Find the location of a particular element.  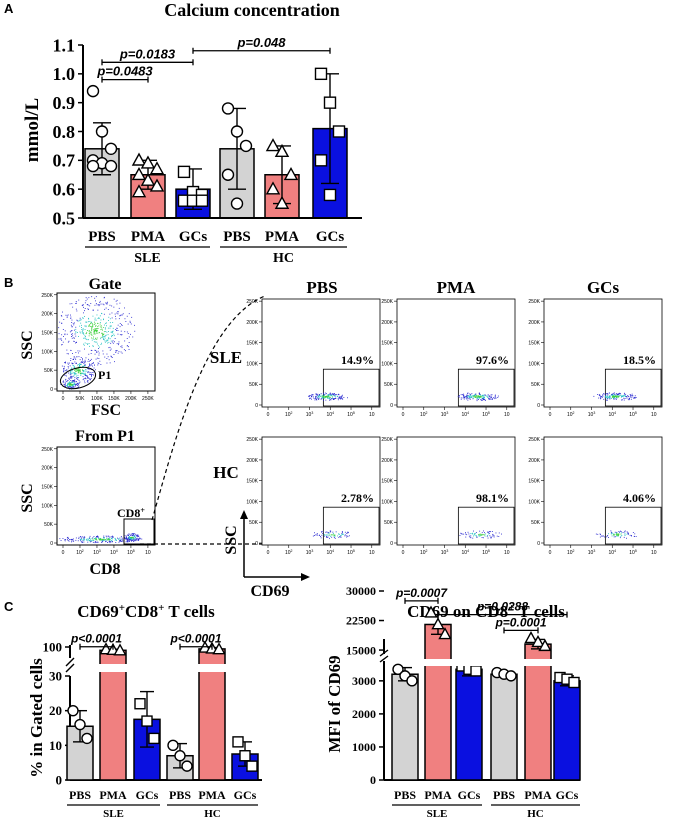

calcium-chart-title: Calcium concentration is located at coordinates (251, 10).